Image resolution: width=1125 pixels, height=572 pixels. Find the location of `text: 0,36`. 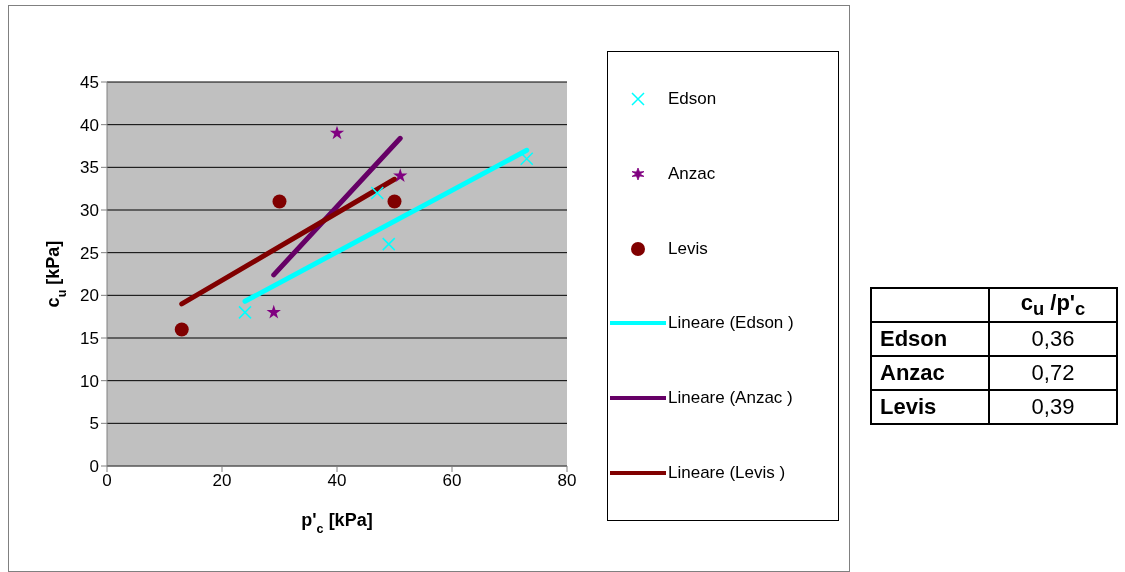

text: 0,36 is located at coordinates (1053, 339).